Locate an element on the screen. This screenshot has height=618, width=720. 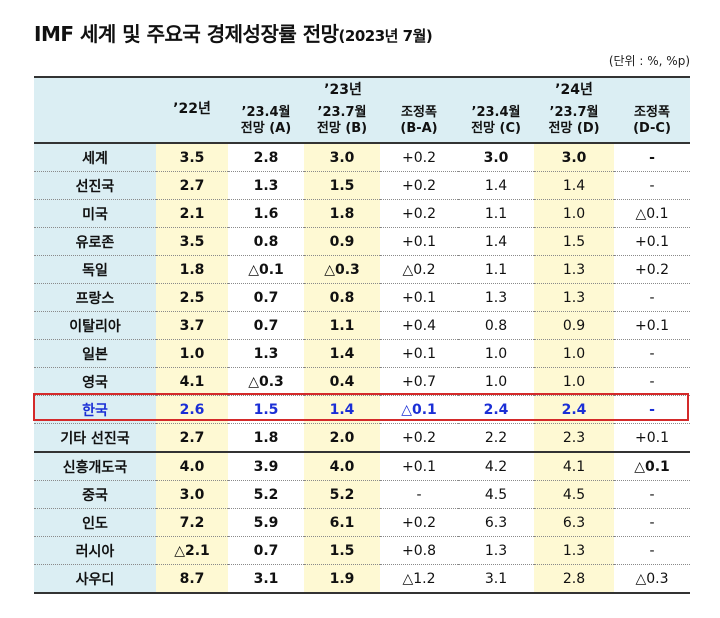
row-label: 기타 선진국 is located at coordinates (95, 438).